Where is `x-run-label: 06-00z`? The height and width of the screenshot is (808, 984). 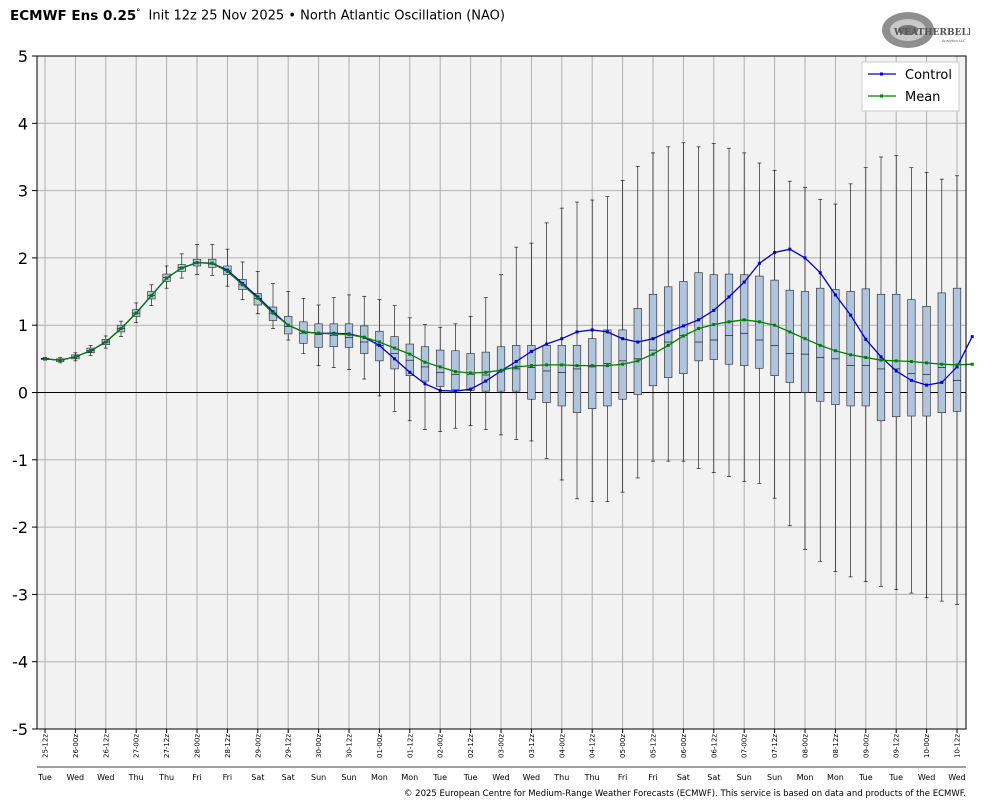
x-run-label: 06-00z is located at coordinates (684, 746).